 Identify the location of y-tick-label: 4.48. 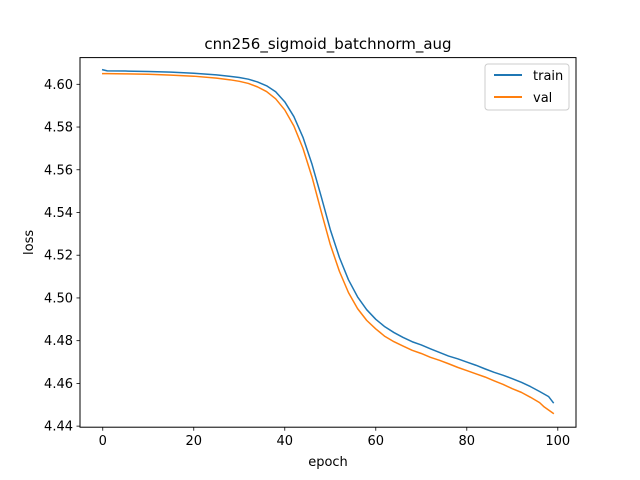
(58, 341).